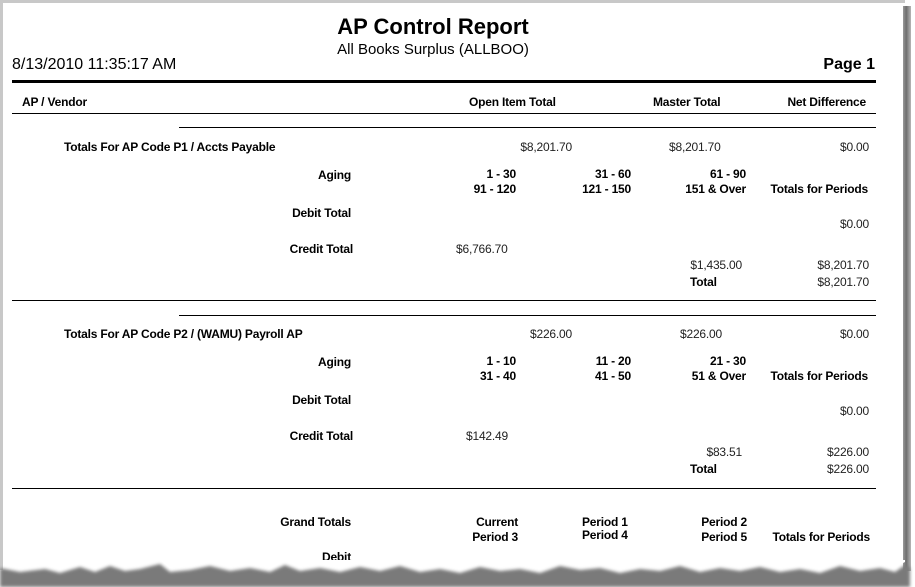 This screenshot has width=915, height=587. Describe the element at coordinates (444, 81) in the screenshot. I see `header-rule` at that location.